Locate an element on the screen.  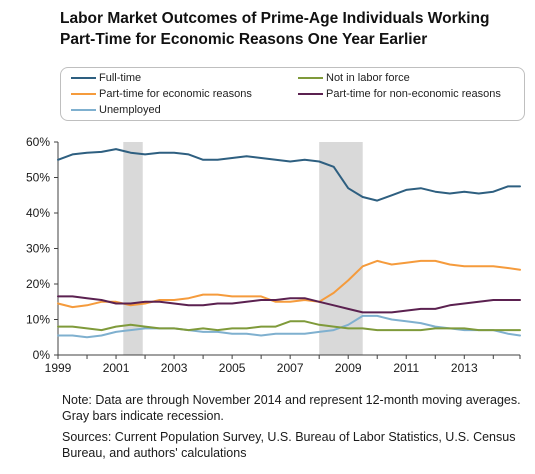
x-tick-label: 2009 is located at coordinates (348, 368).